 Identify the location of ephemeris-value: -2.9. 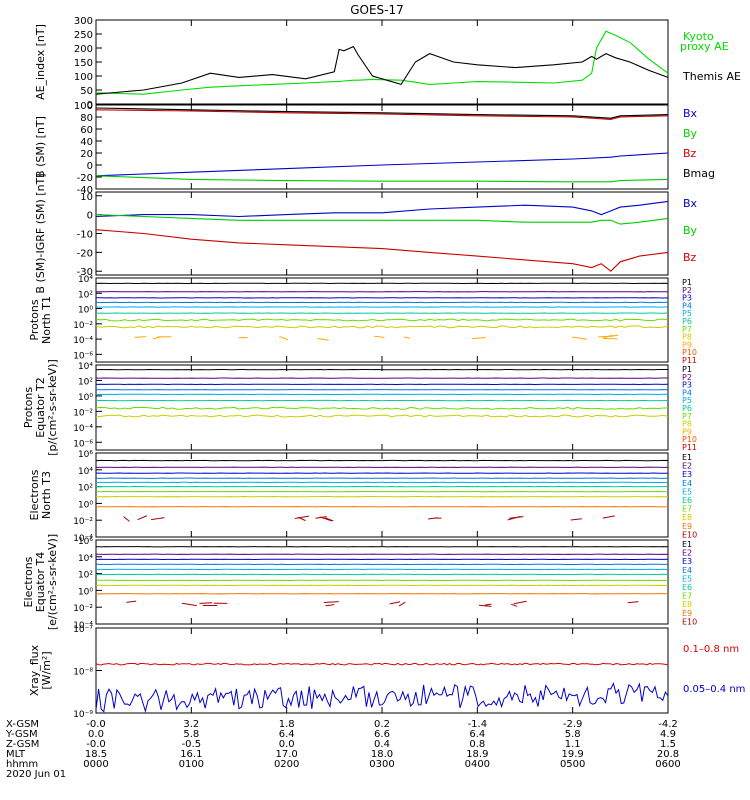
(573, 724).